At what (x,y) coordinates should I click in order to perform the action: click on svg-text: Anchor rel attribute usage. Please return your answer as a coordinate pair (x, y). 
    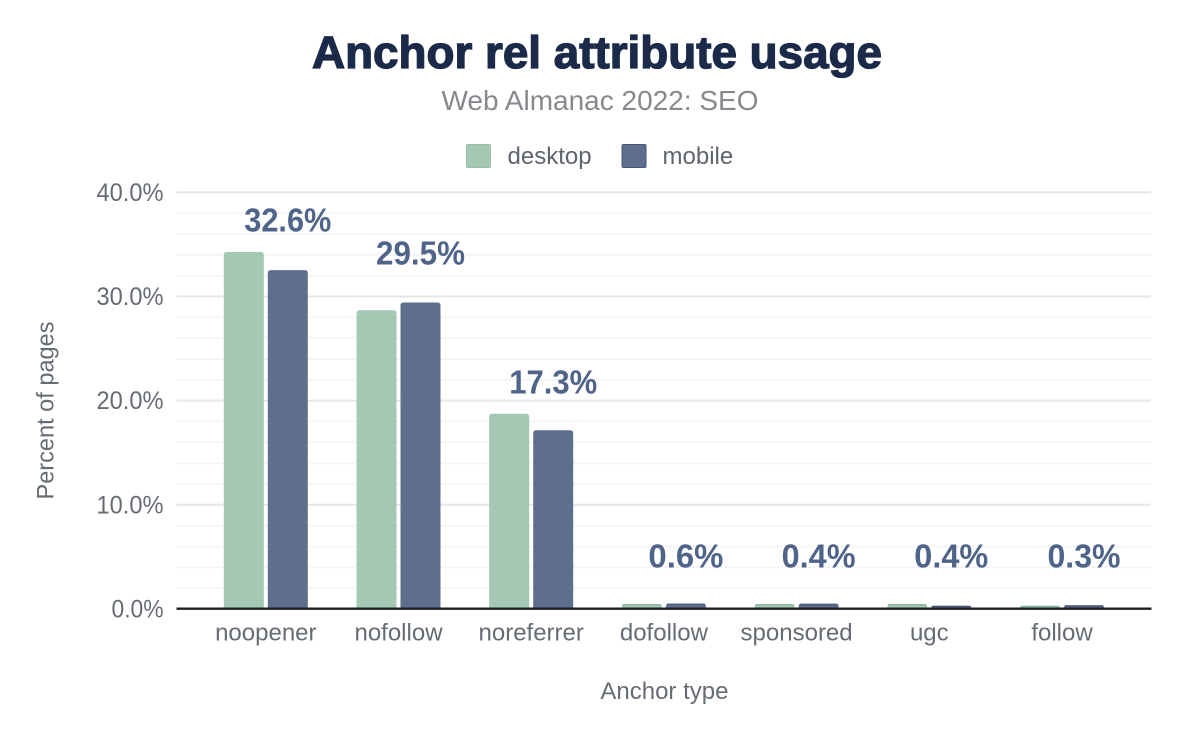
    Looking at the image, I should click on (597, 52).